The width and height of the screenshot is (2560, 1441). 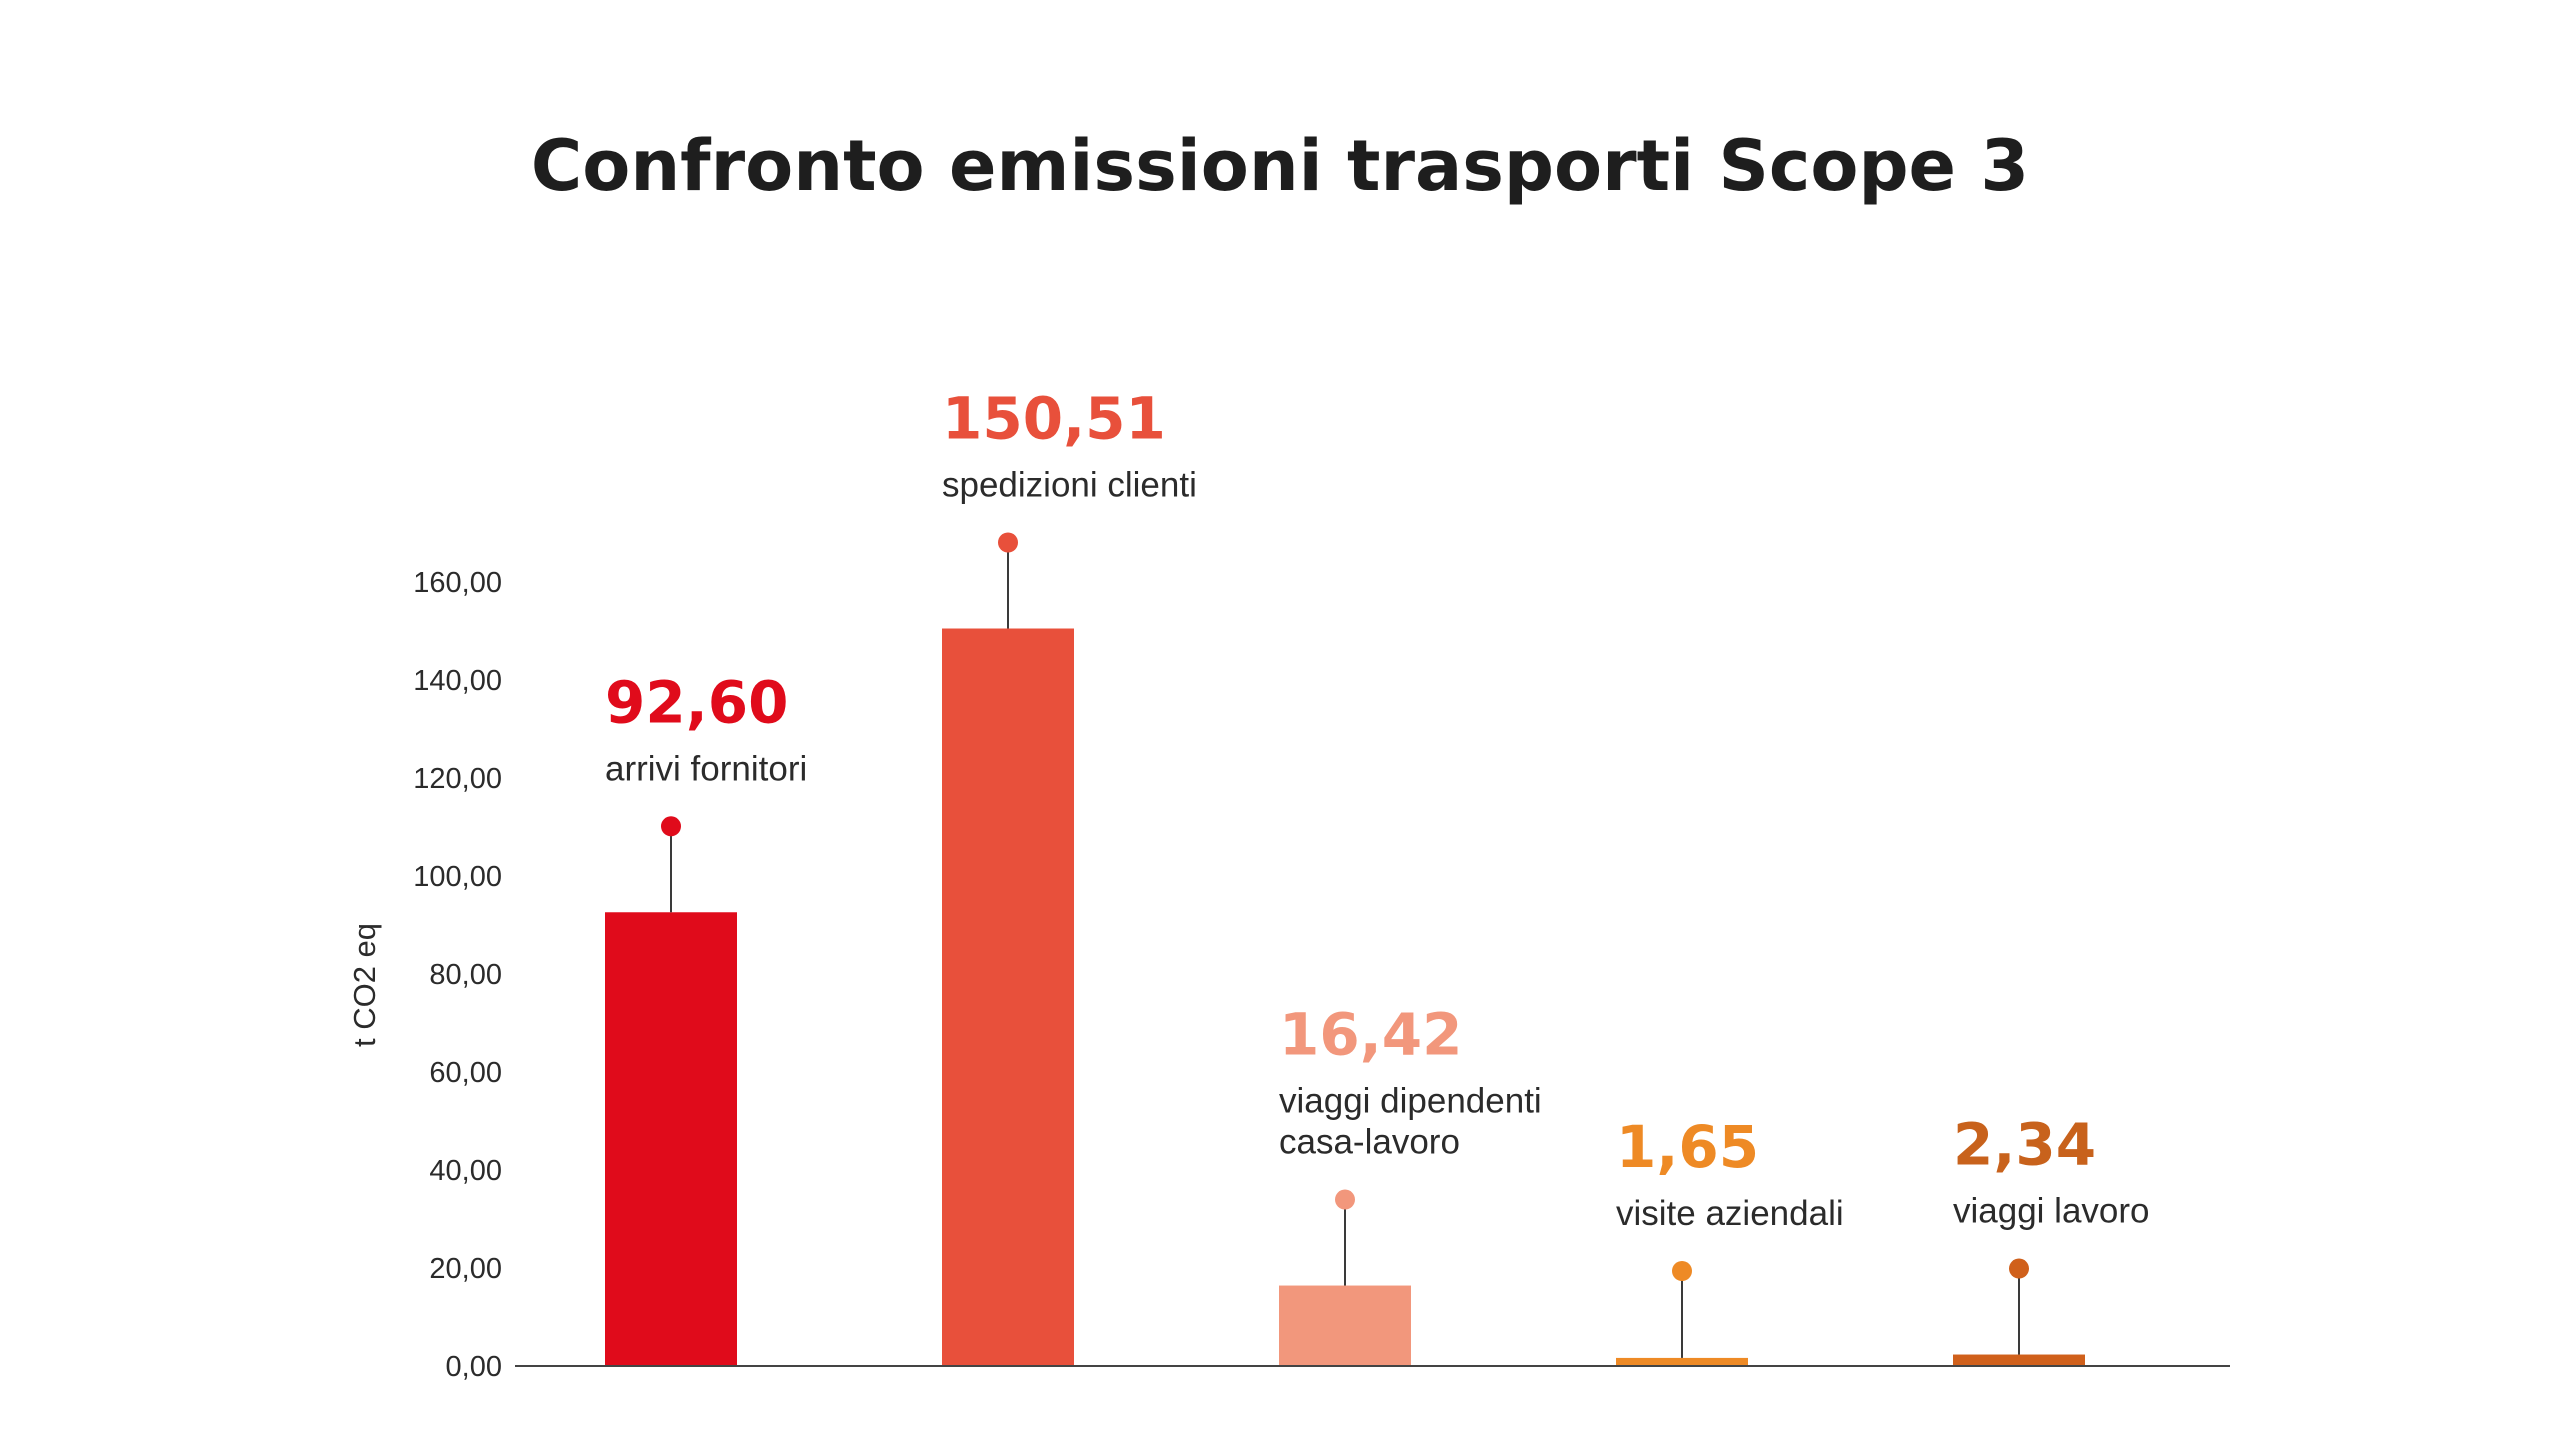 What do you see at coordinates (2024, 1145) in the screenshot?
I see `value-label: 2,34` at bounding box center [2024, 1145].